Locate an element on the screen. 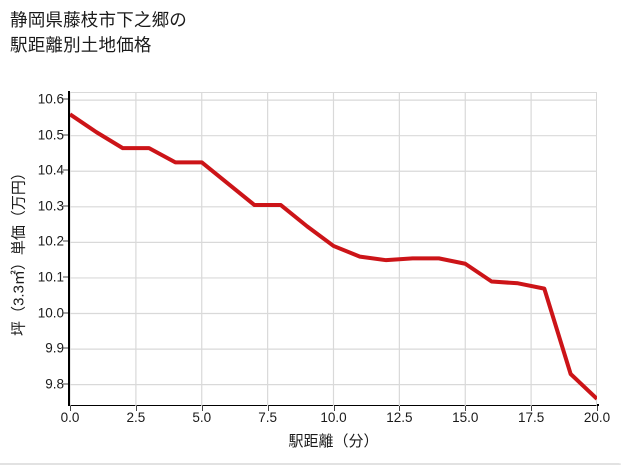 This screenshot has height=465, width=621. y-axis-ticks: 9.8 9.9 10.0 10.1 10.2 10.3 10.4 10.5 10.6 is located at coordinates (32, 231).